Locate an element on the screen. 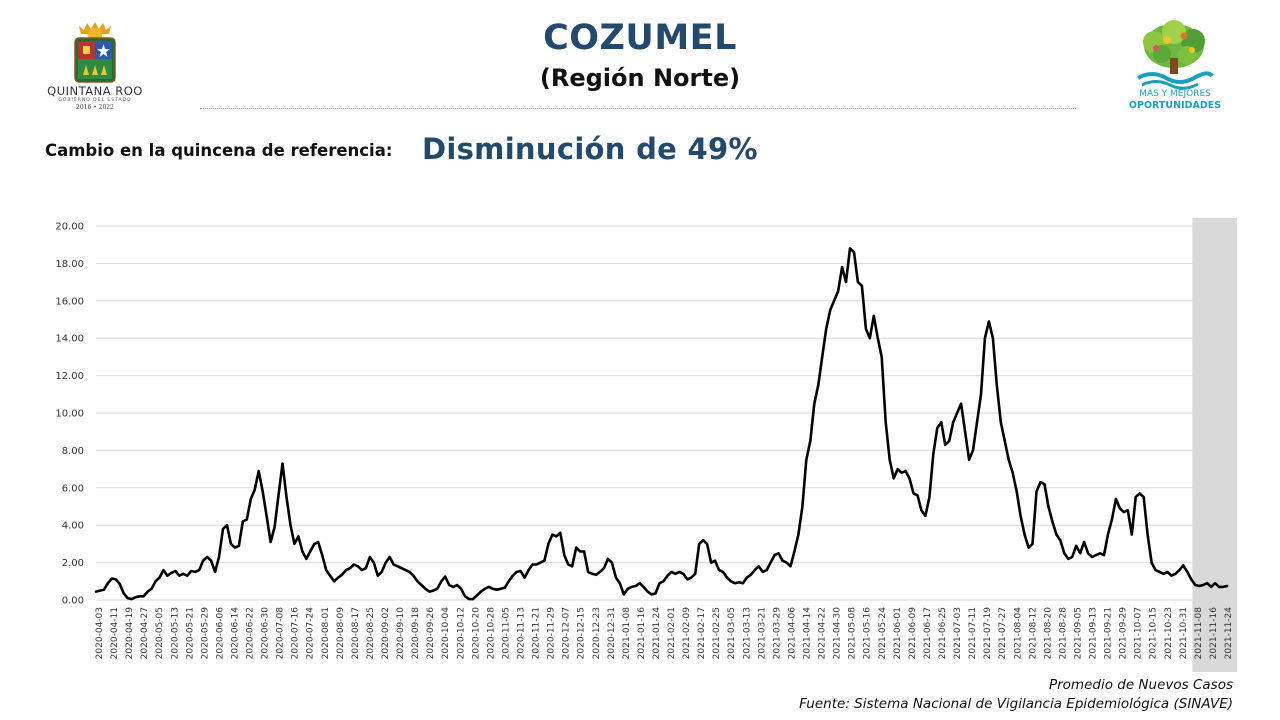 Image resolution: width=1280 pixels, height=720 pixels. series-legend: Promedio de Nuevos Casos is located at coordinates (1140, 685).